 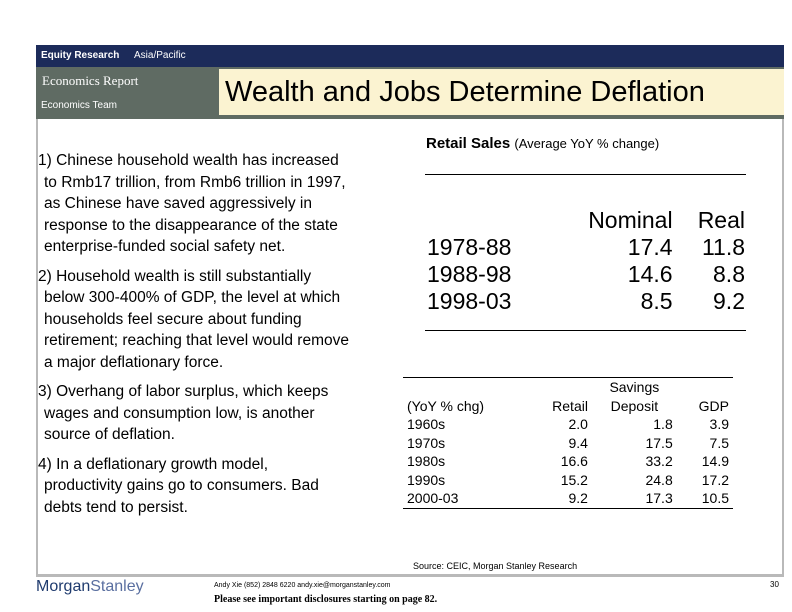 I want to click on period-cell: 1988-98, so click(x=469, y=274).